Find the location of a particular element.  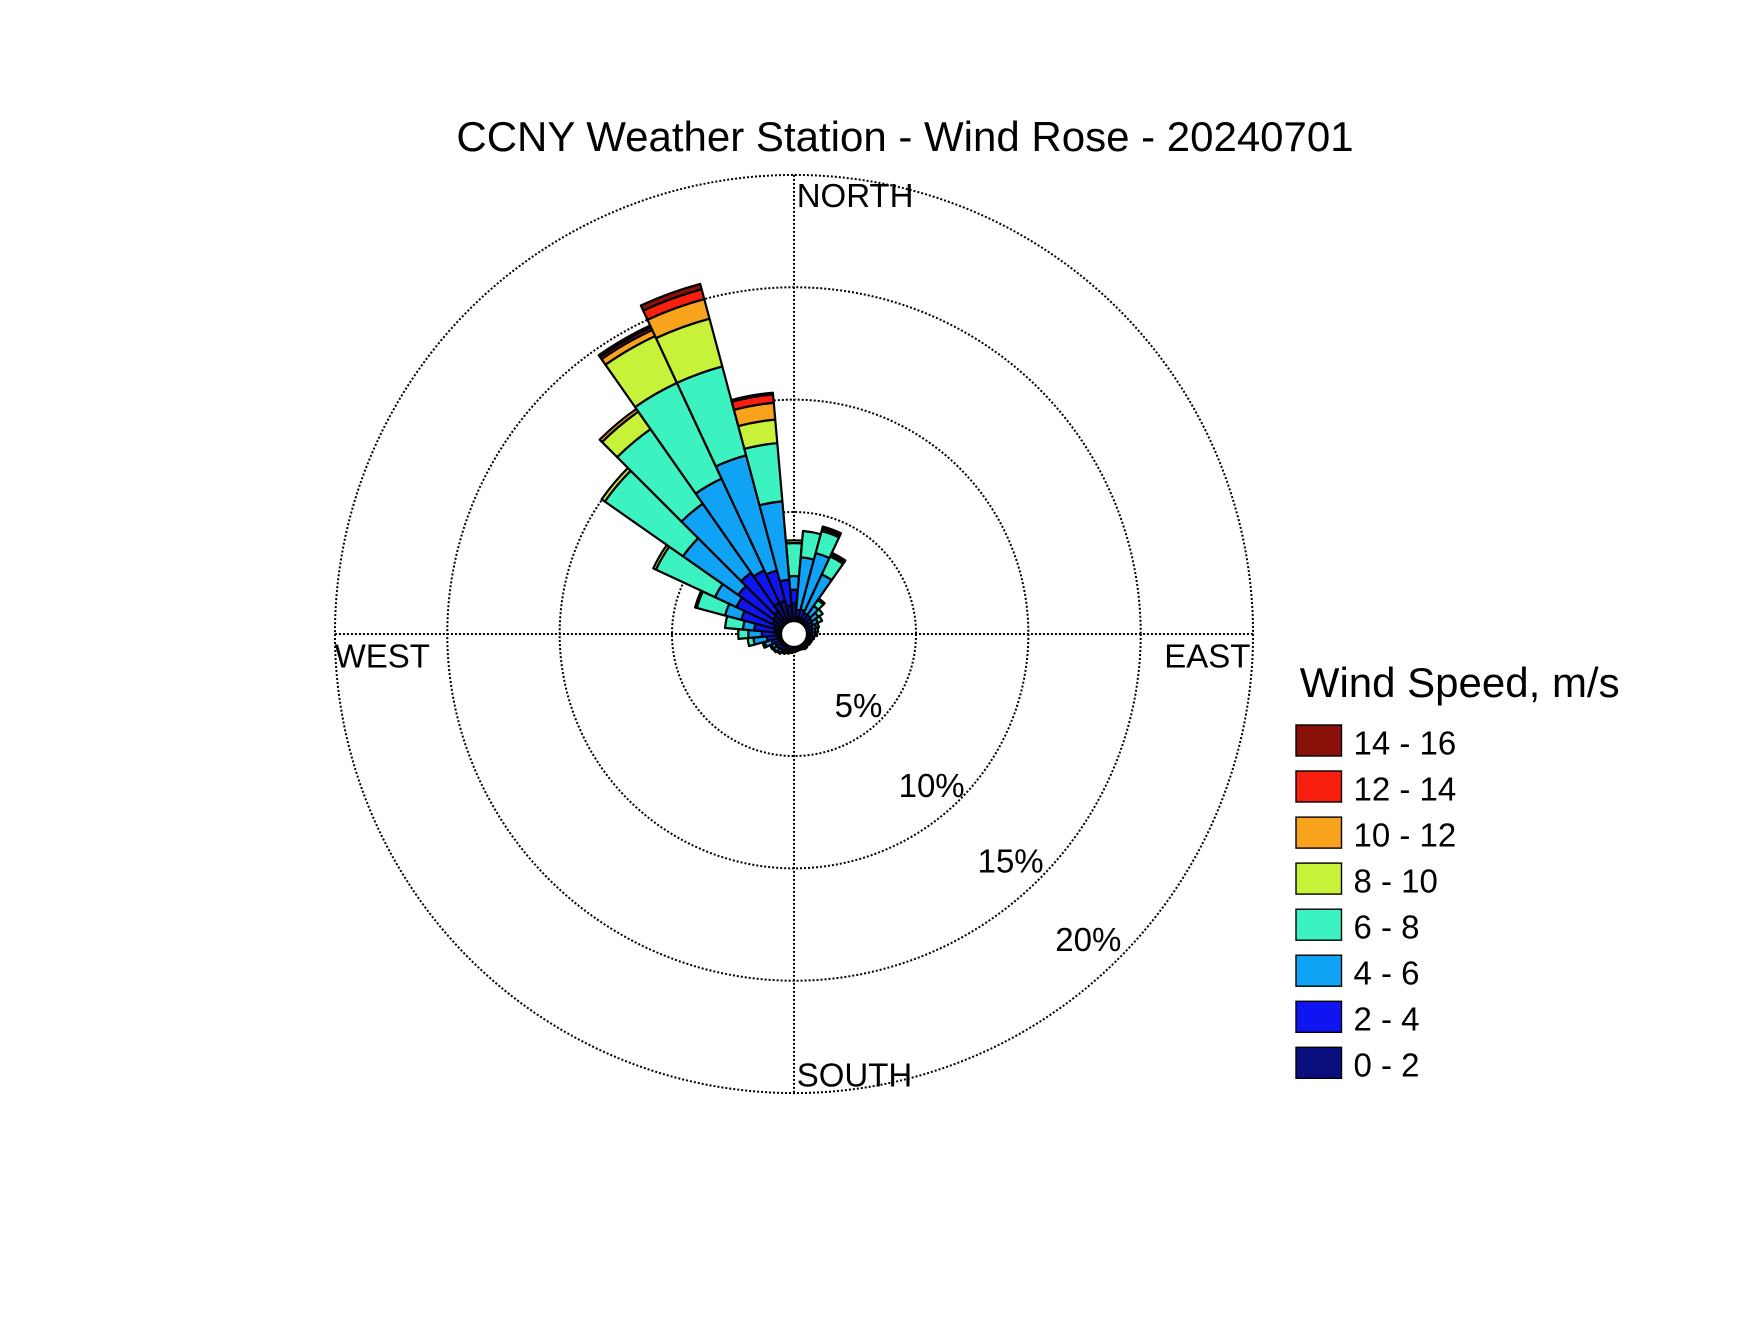

svg-text: WEST is located at coordinates (382, 656).